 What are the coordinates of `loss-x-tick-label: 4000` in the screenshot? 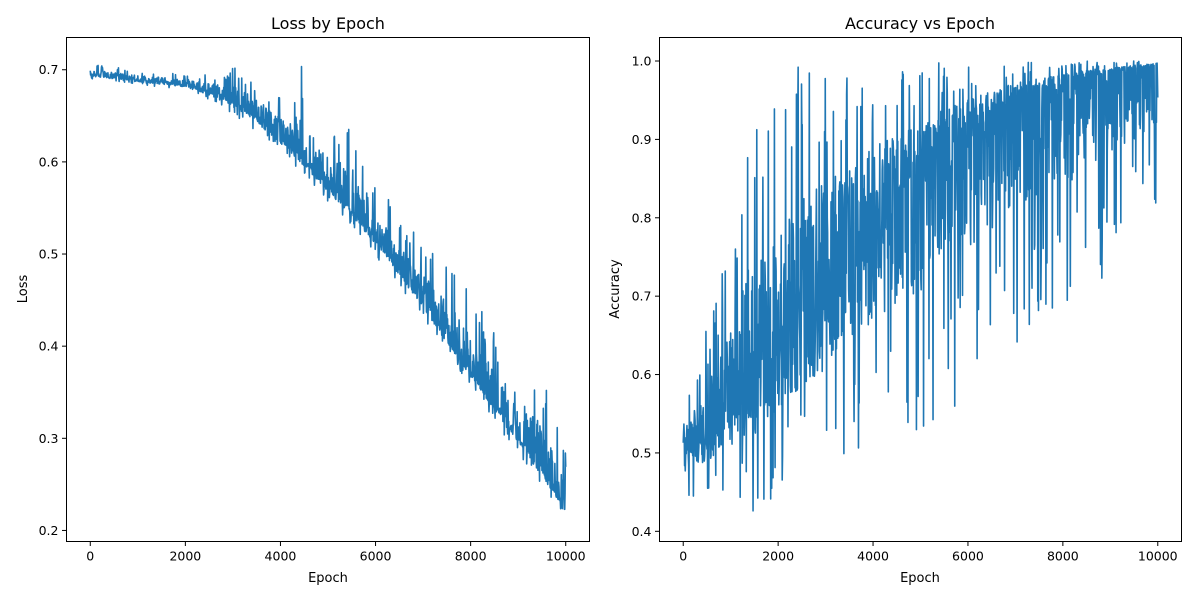 It's located at (281, 556).